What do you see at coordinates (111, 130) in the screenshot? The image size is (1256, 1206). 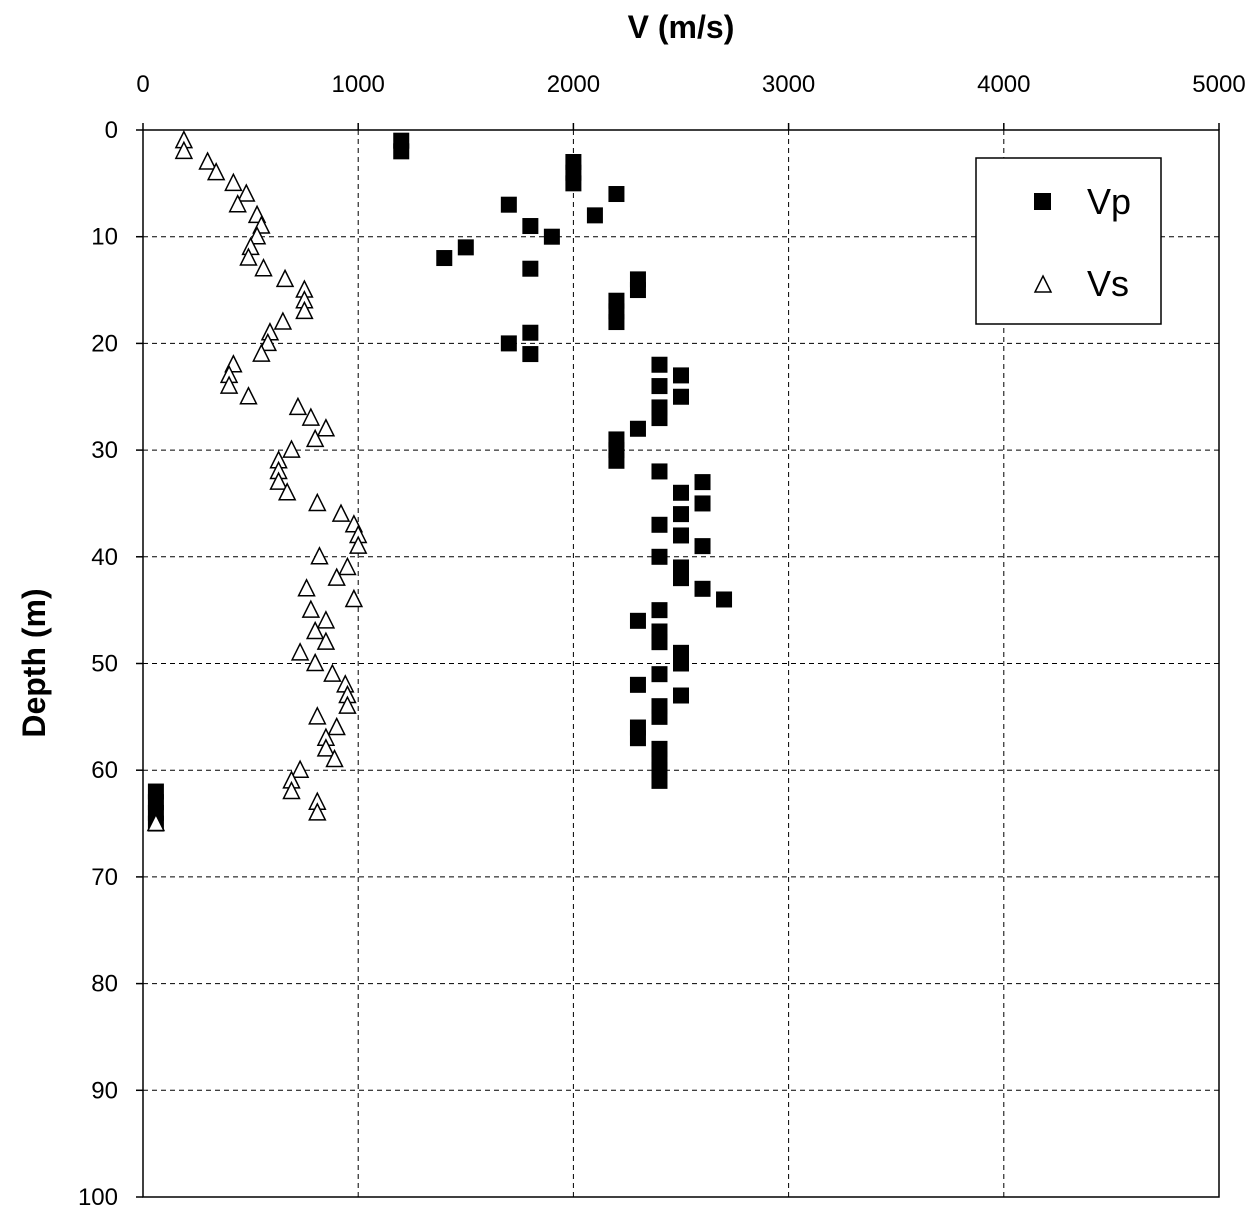 I see `y-tick-label: 0` at bounding box center [111, 130].